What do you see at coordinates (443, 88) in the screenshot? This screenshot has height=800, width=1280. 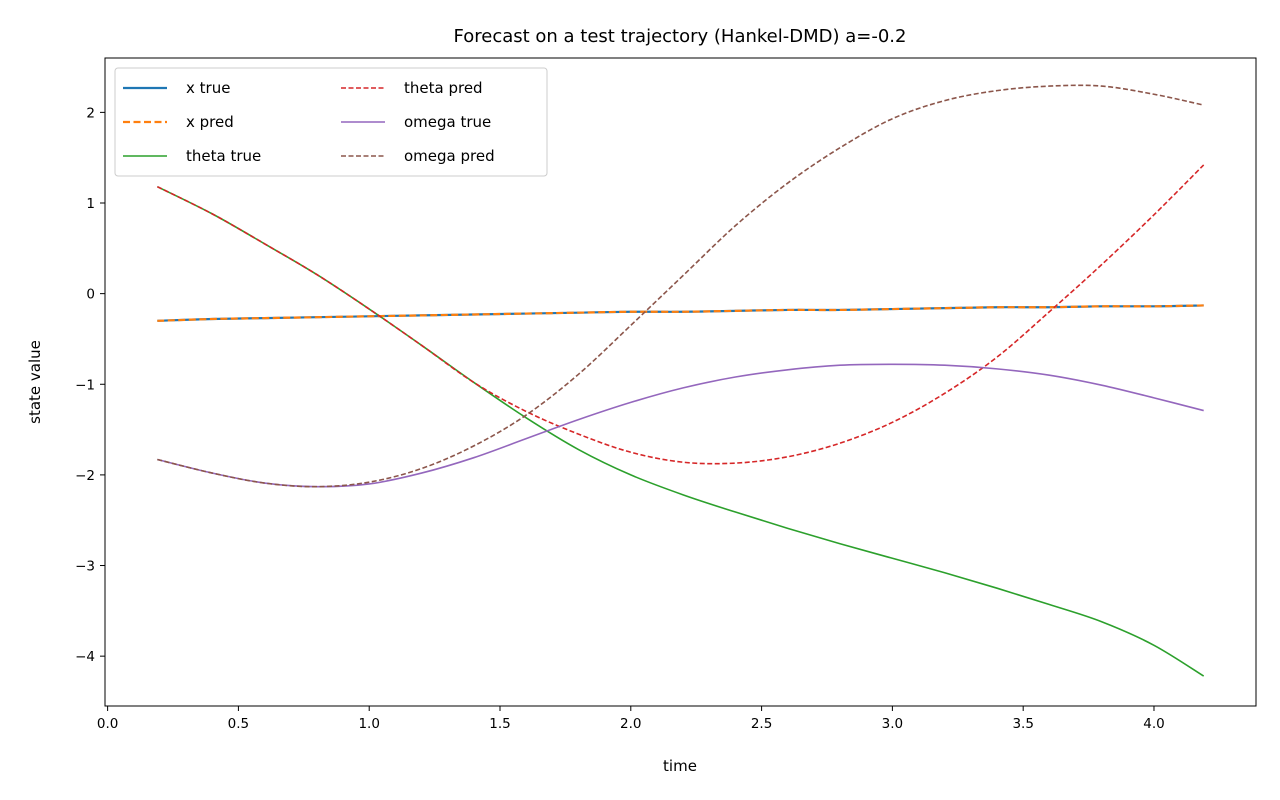 I see `legend-label: theta pred` at bounding box center [443, 88].